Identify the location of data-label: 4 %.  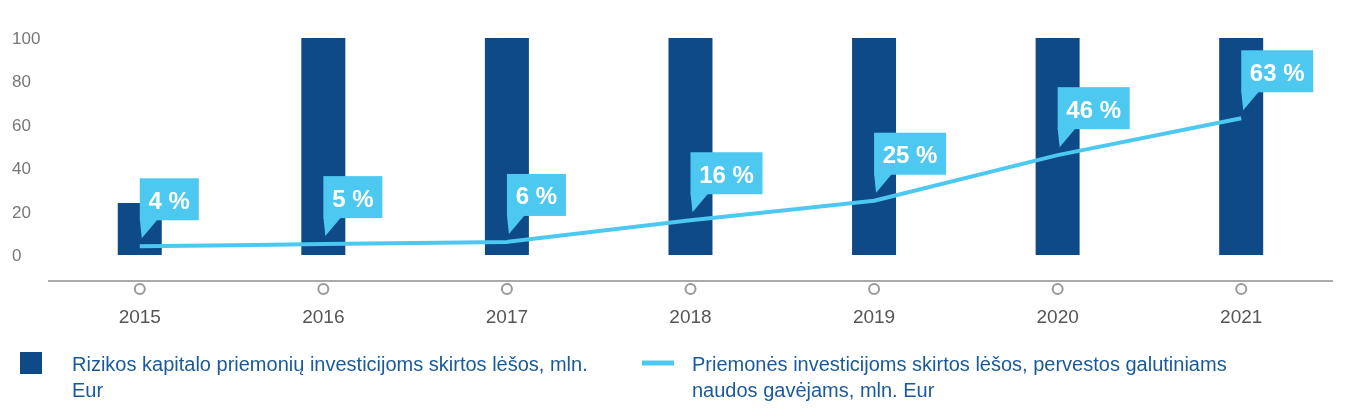
(169, 200).